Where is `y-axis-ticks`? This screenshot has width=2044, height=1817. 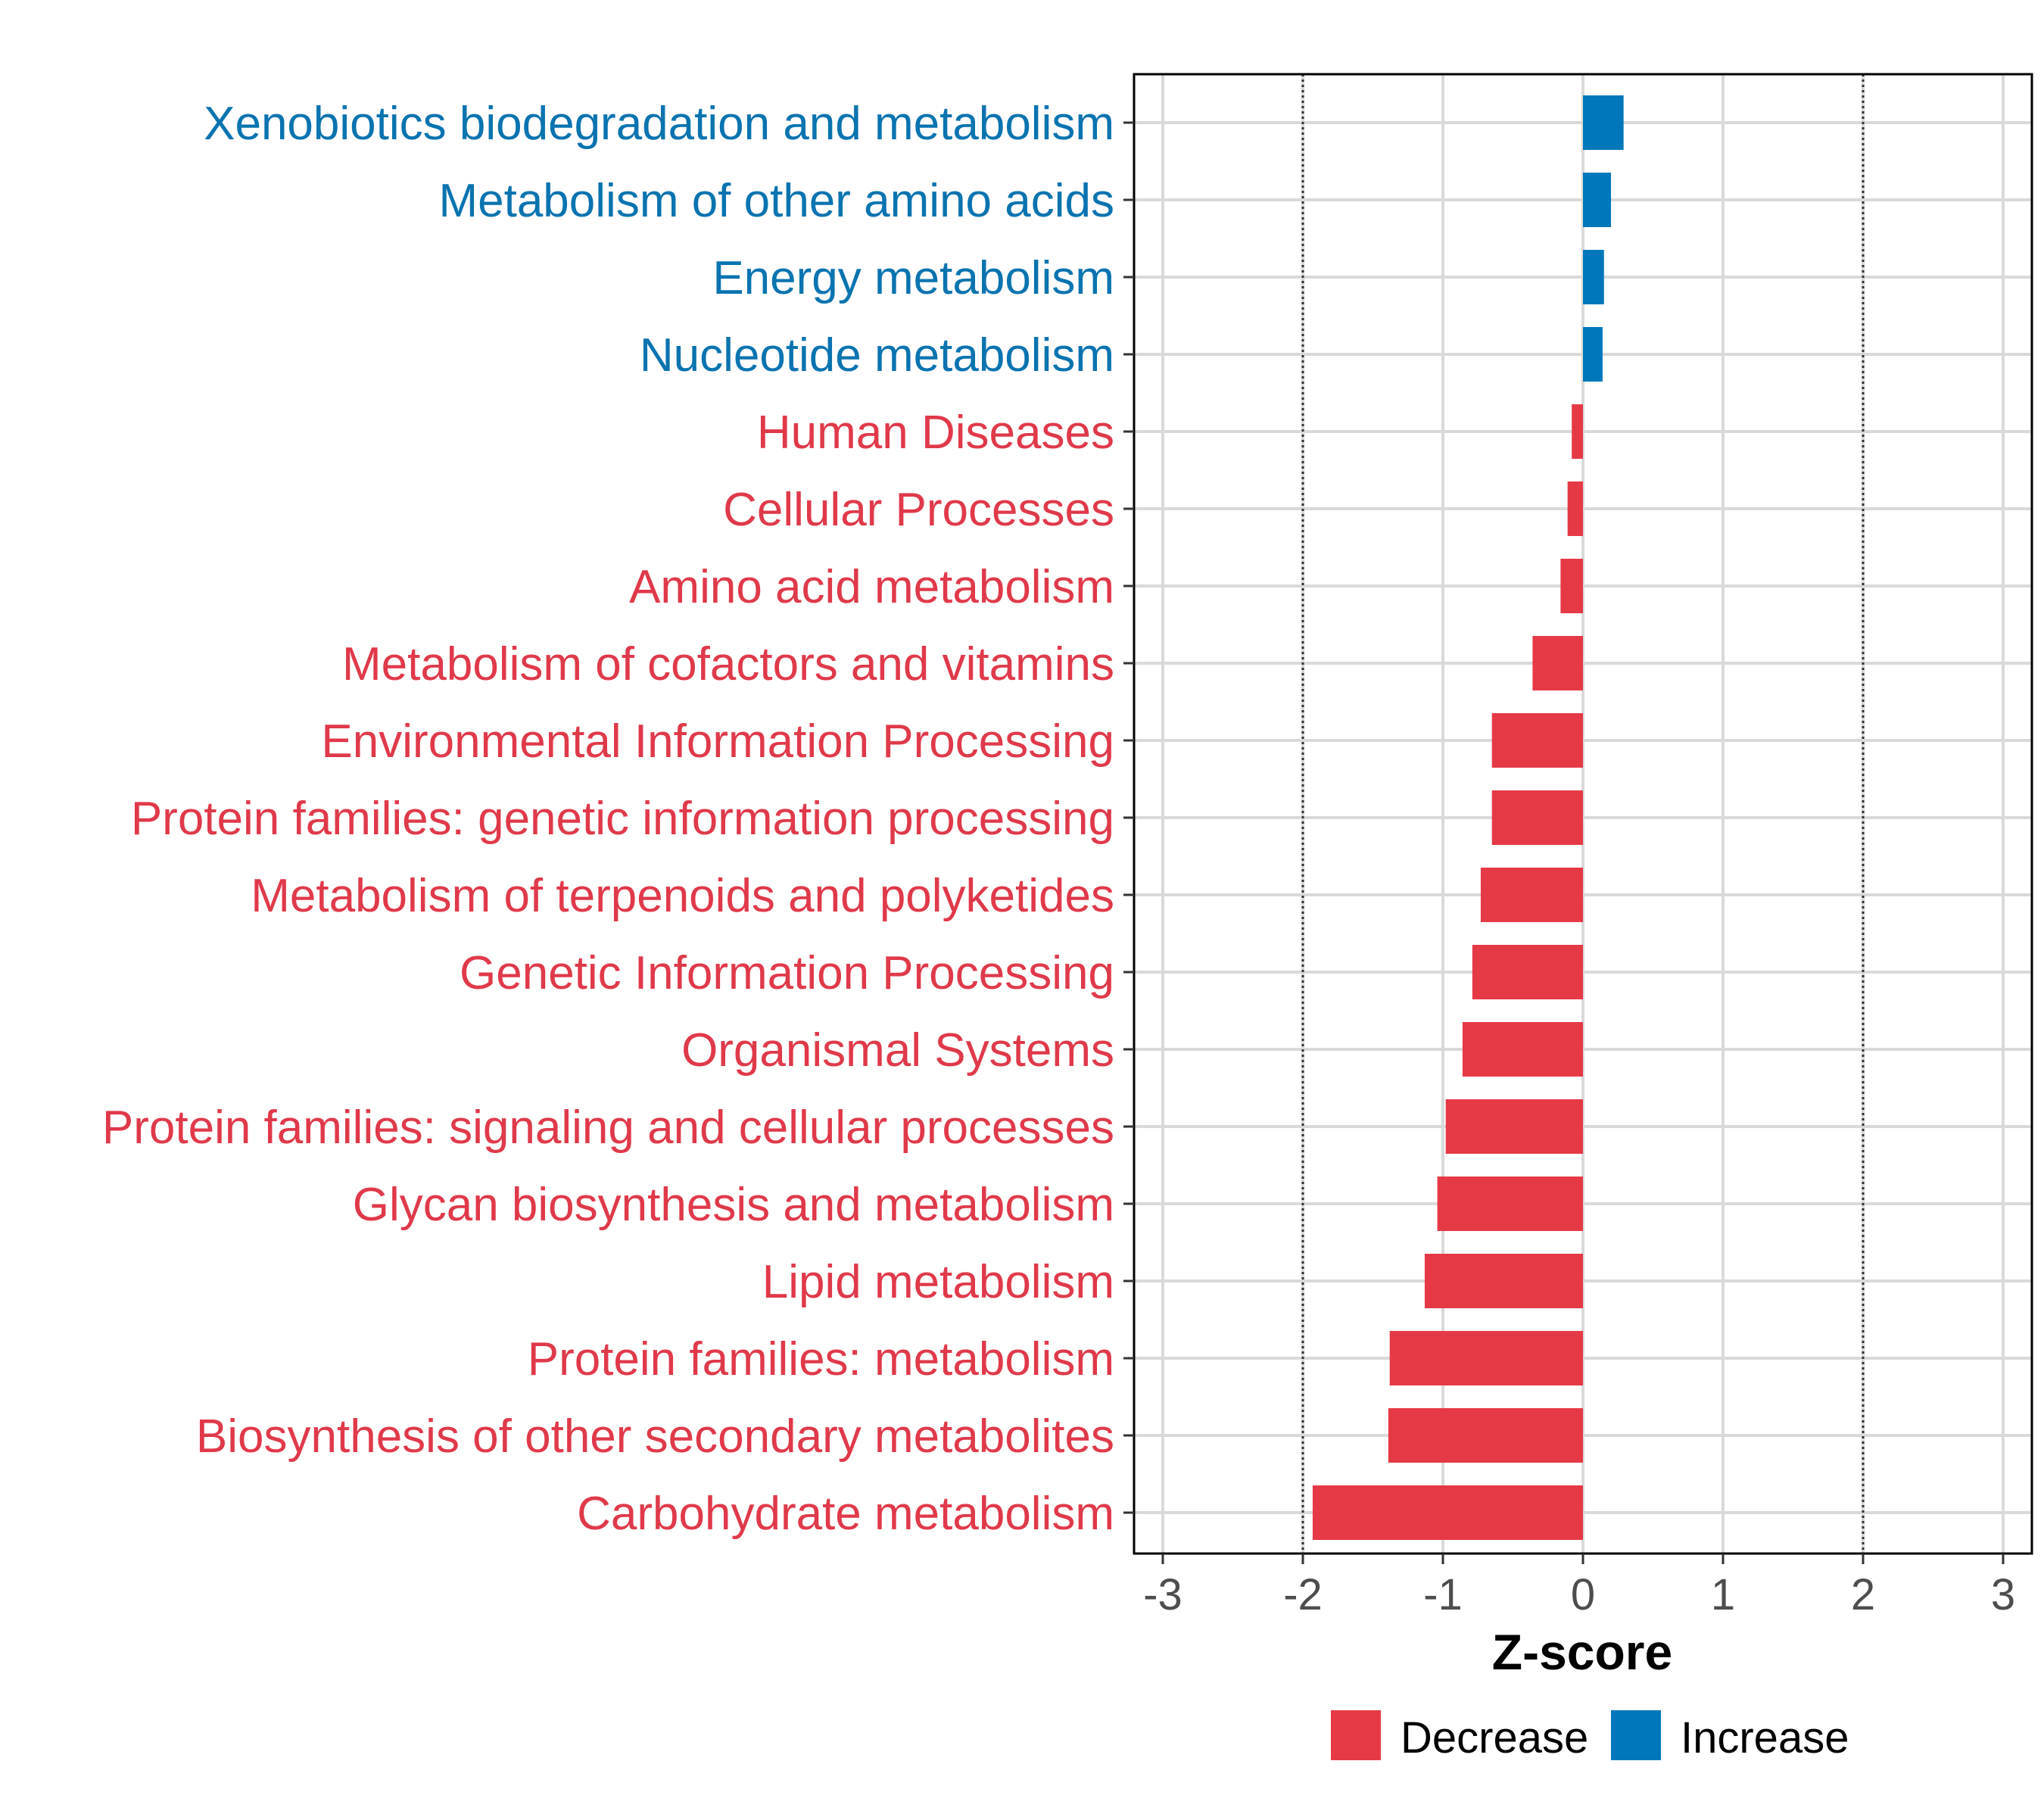
y-axis-ticks is located at coordinates (1128, 818).